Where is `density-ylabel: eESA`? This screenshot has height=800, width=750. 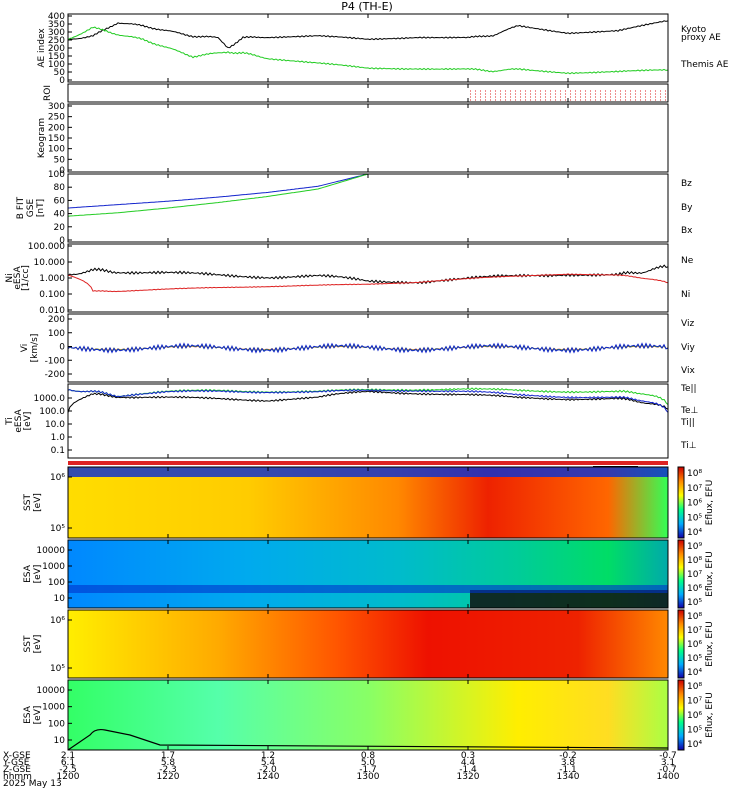
density-ylabel: eESA is located at coordinates (18, 278).